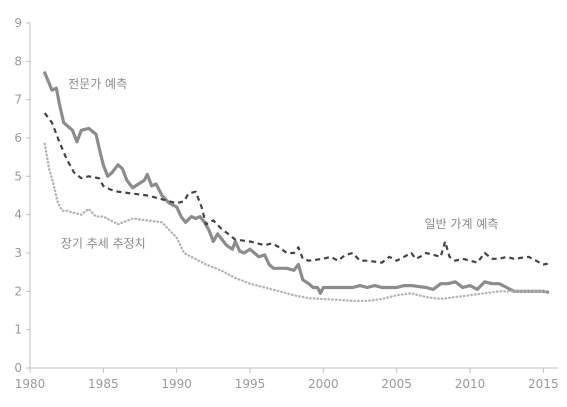  What do you see at coordinates (103, 384) in the screenshot?
I see `x-tick-label: 1985` at bounding box center [103, 384].